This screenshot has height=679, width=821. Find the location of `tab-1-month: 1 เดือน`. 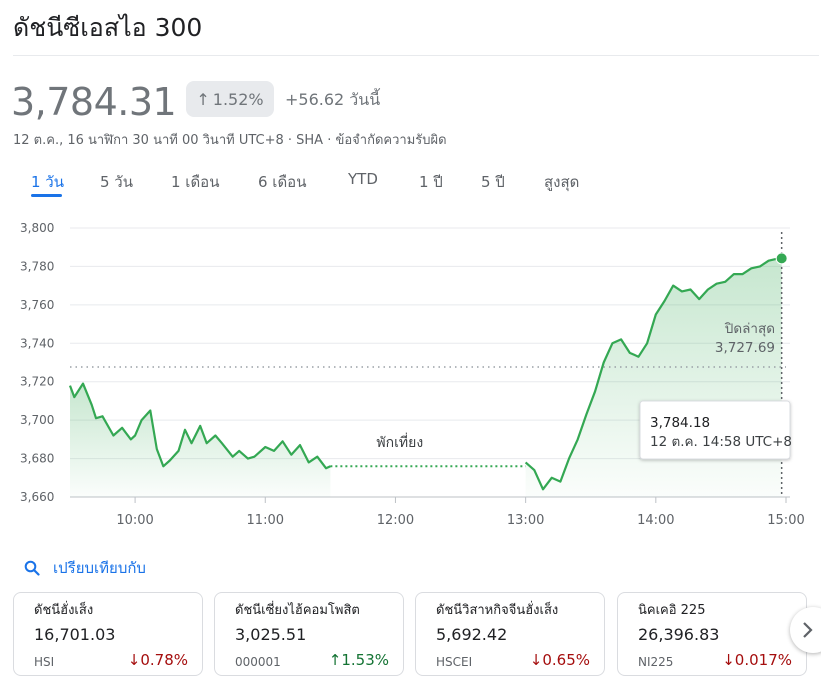

tab-1-month: 1 เดือน is located at coordinates (195, 182).